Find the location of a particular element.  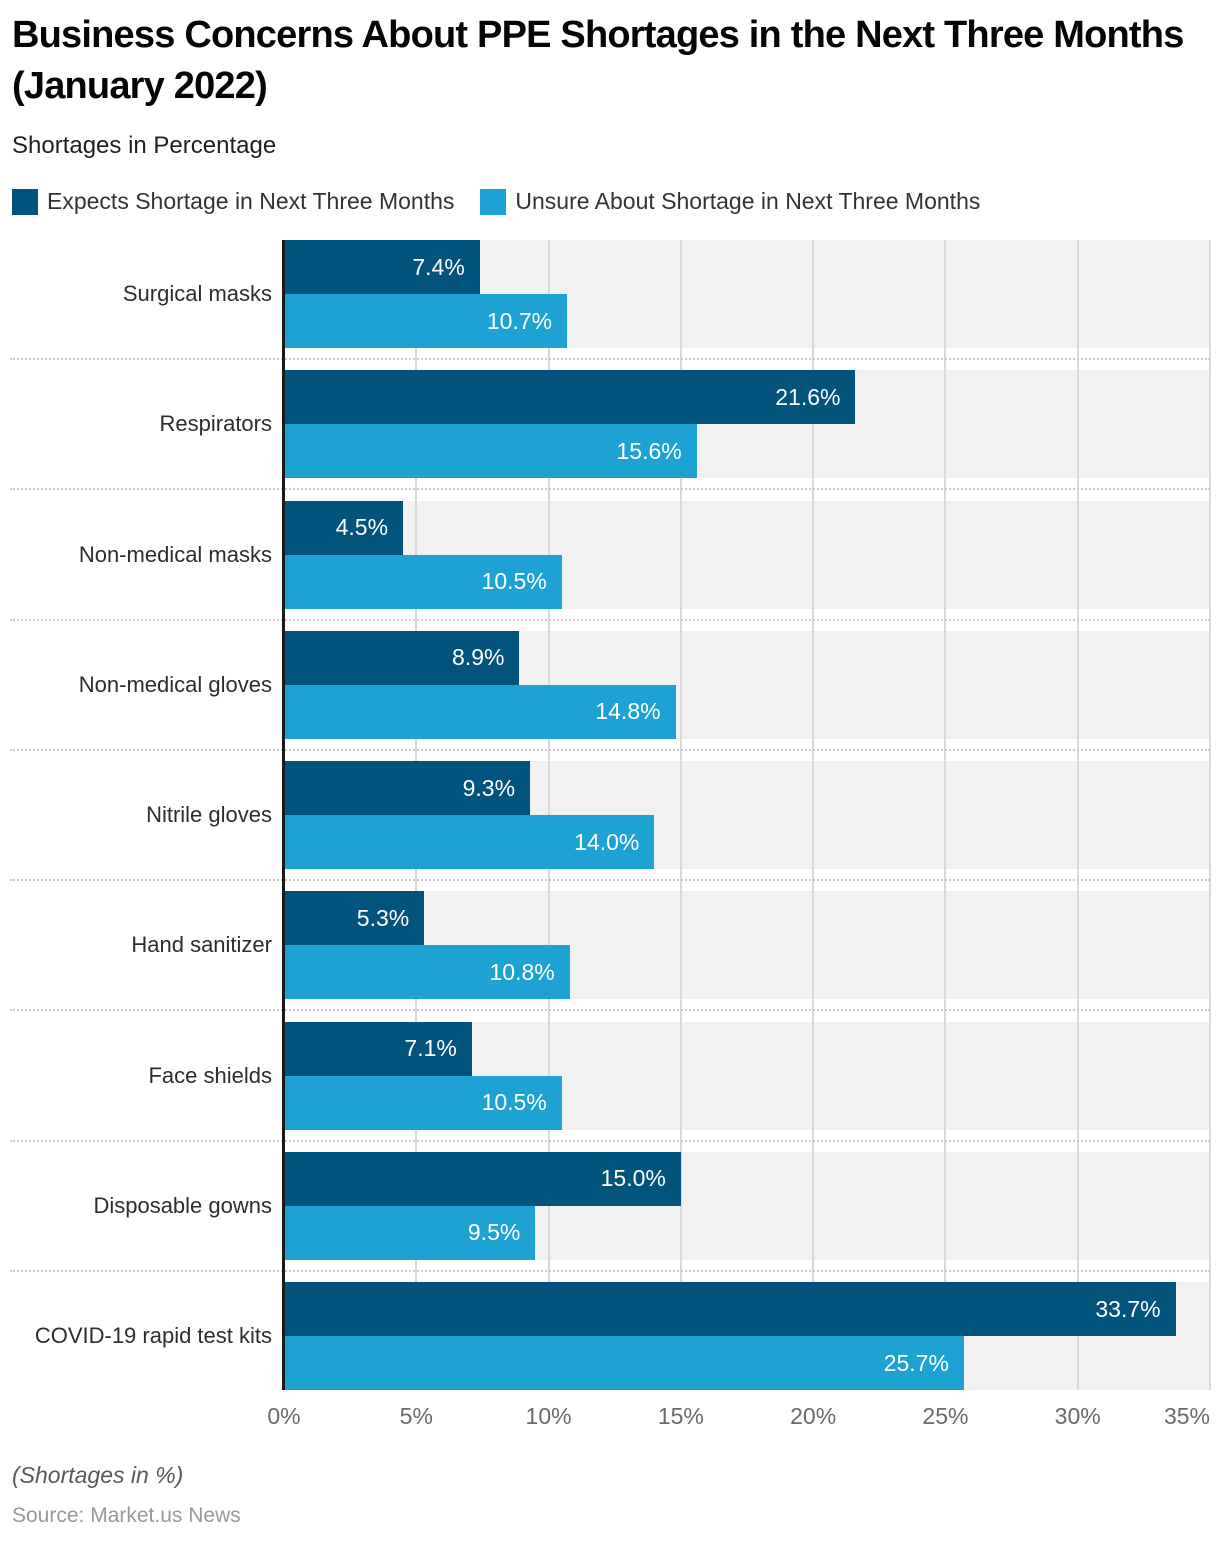

x-axis-tick-label: 0% is located at coordinates (284, 1416).